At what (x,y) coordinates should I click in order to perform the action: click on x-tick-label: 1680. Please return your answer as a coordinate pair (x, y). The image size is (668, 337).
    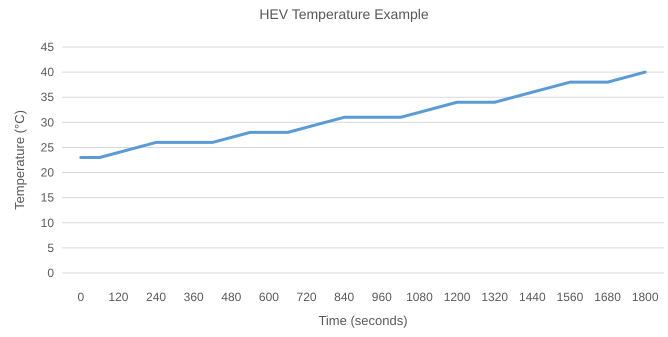
    Looking at the image, I should click on (608, 297).